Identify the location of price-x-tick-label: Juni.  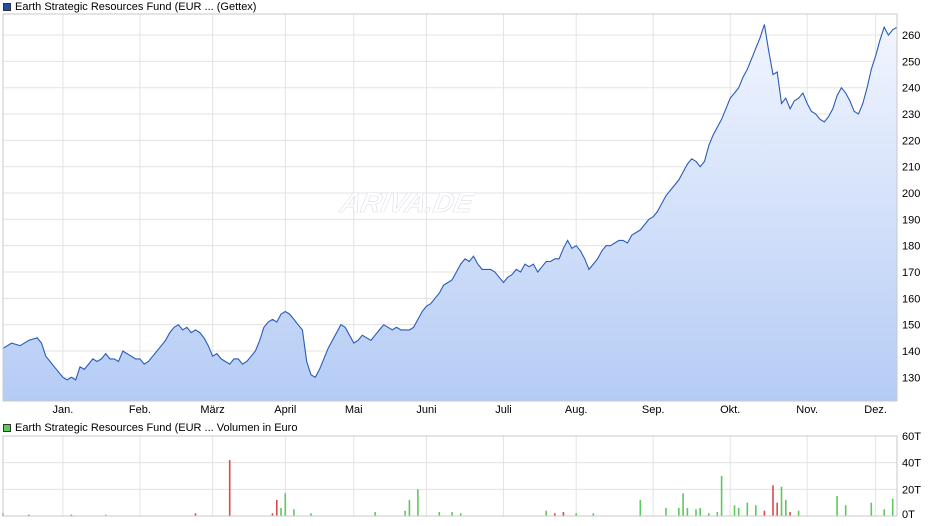
(426, 410).